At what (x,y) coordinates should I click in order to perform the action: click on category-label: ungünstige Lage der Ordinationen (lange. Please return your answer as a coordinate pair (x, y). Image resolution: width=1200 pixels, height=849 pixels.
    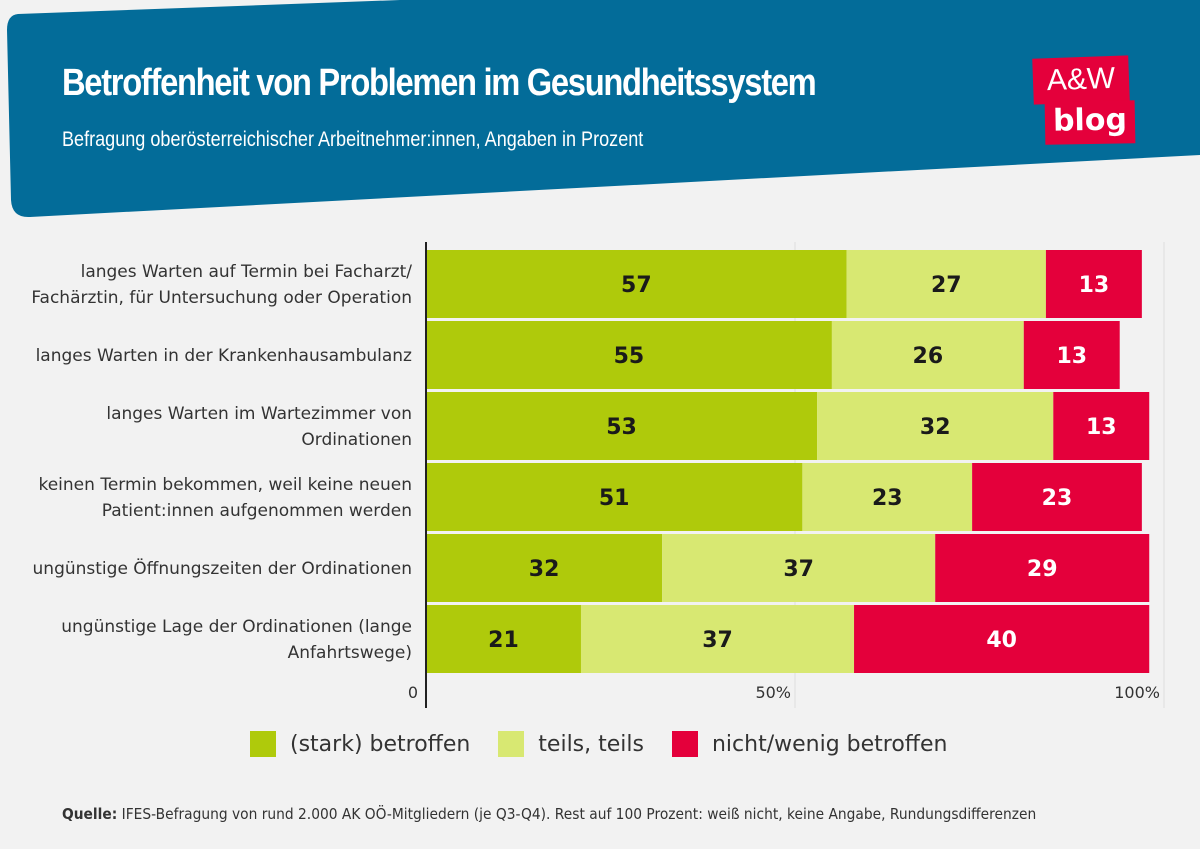
    Looking at the image, I should click on (236, 627).